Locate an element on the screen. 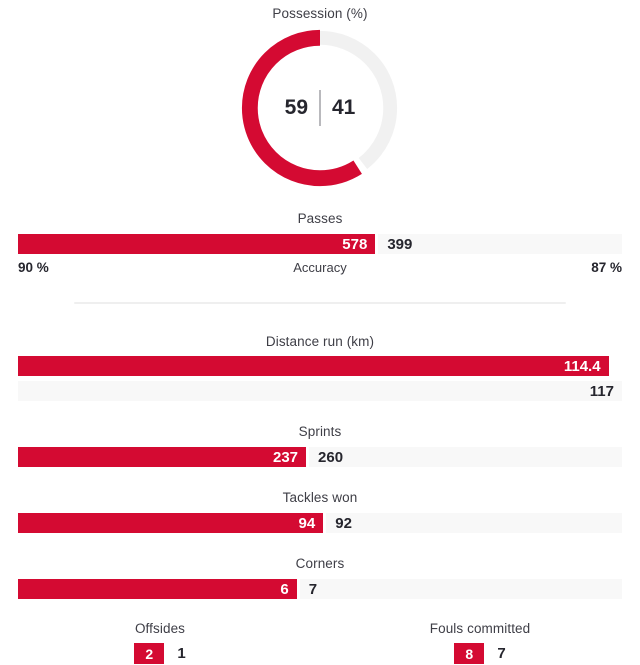 This screenshot has width=640, height=665. fouls-home-value: 8 is located at coordinates (469, 653).